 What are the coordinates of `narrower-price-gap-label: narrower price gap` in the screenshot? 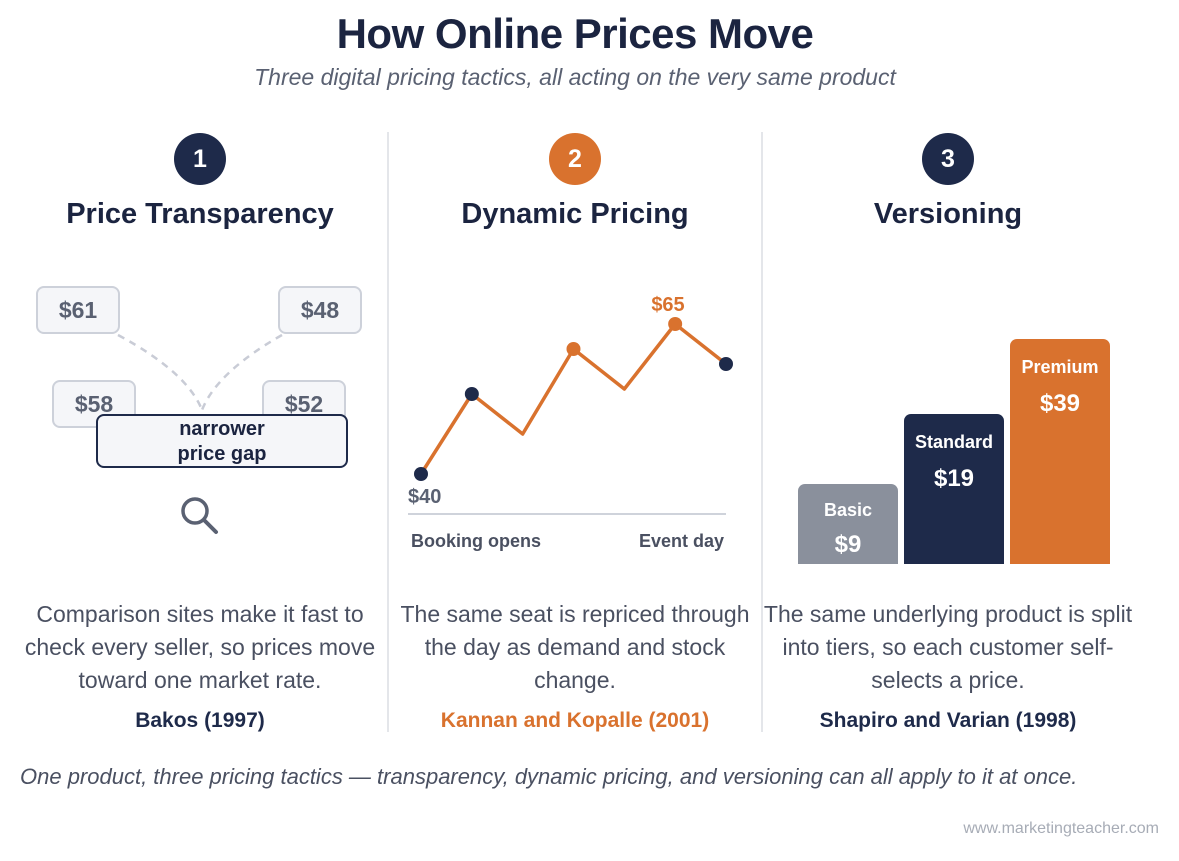 It's located at (222, 441).